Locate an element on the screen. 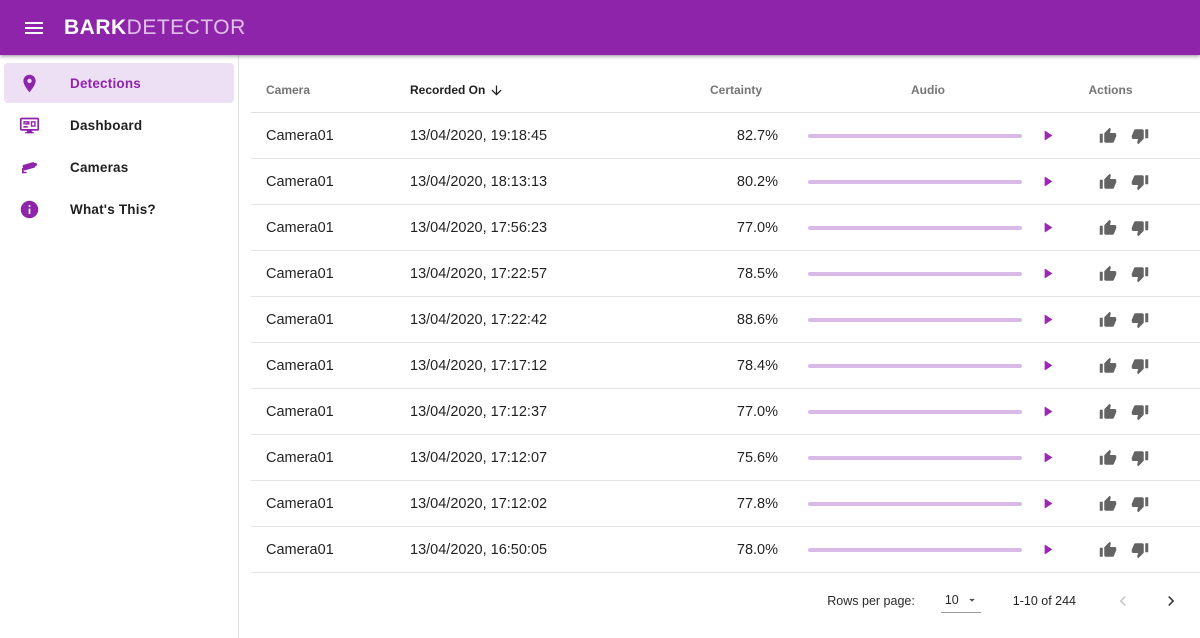 This screenshot has width=1200, height=638. sidebar-item-label: What's This? is located at coordinates (113, 209).